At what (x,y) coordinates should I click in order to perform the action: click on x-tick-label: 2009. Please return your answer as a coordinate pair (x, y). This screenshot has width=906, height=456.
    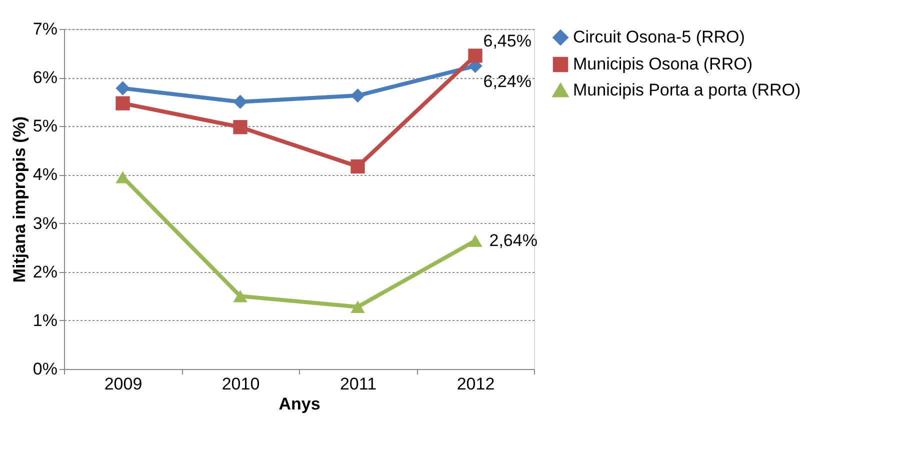
    Looking at the image, I should click on (123, 384).